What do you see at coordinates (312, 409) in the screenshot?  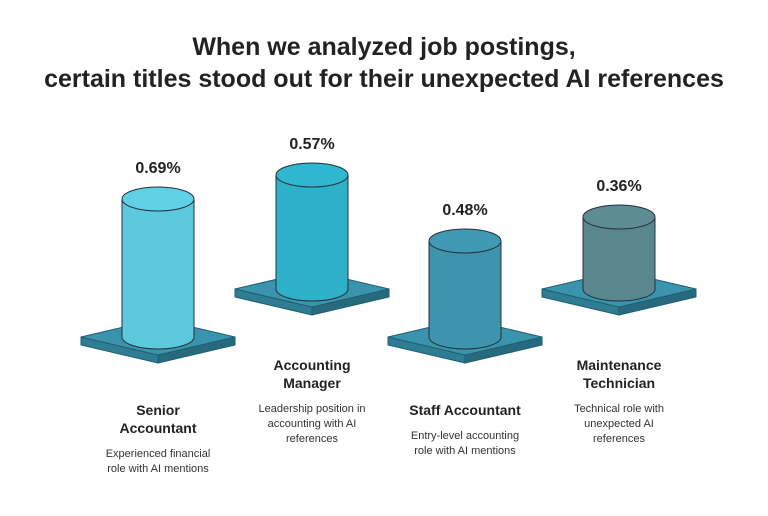 I see `category-description-line: Leadership position in` at bounding box center [312, 409].